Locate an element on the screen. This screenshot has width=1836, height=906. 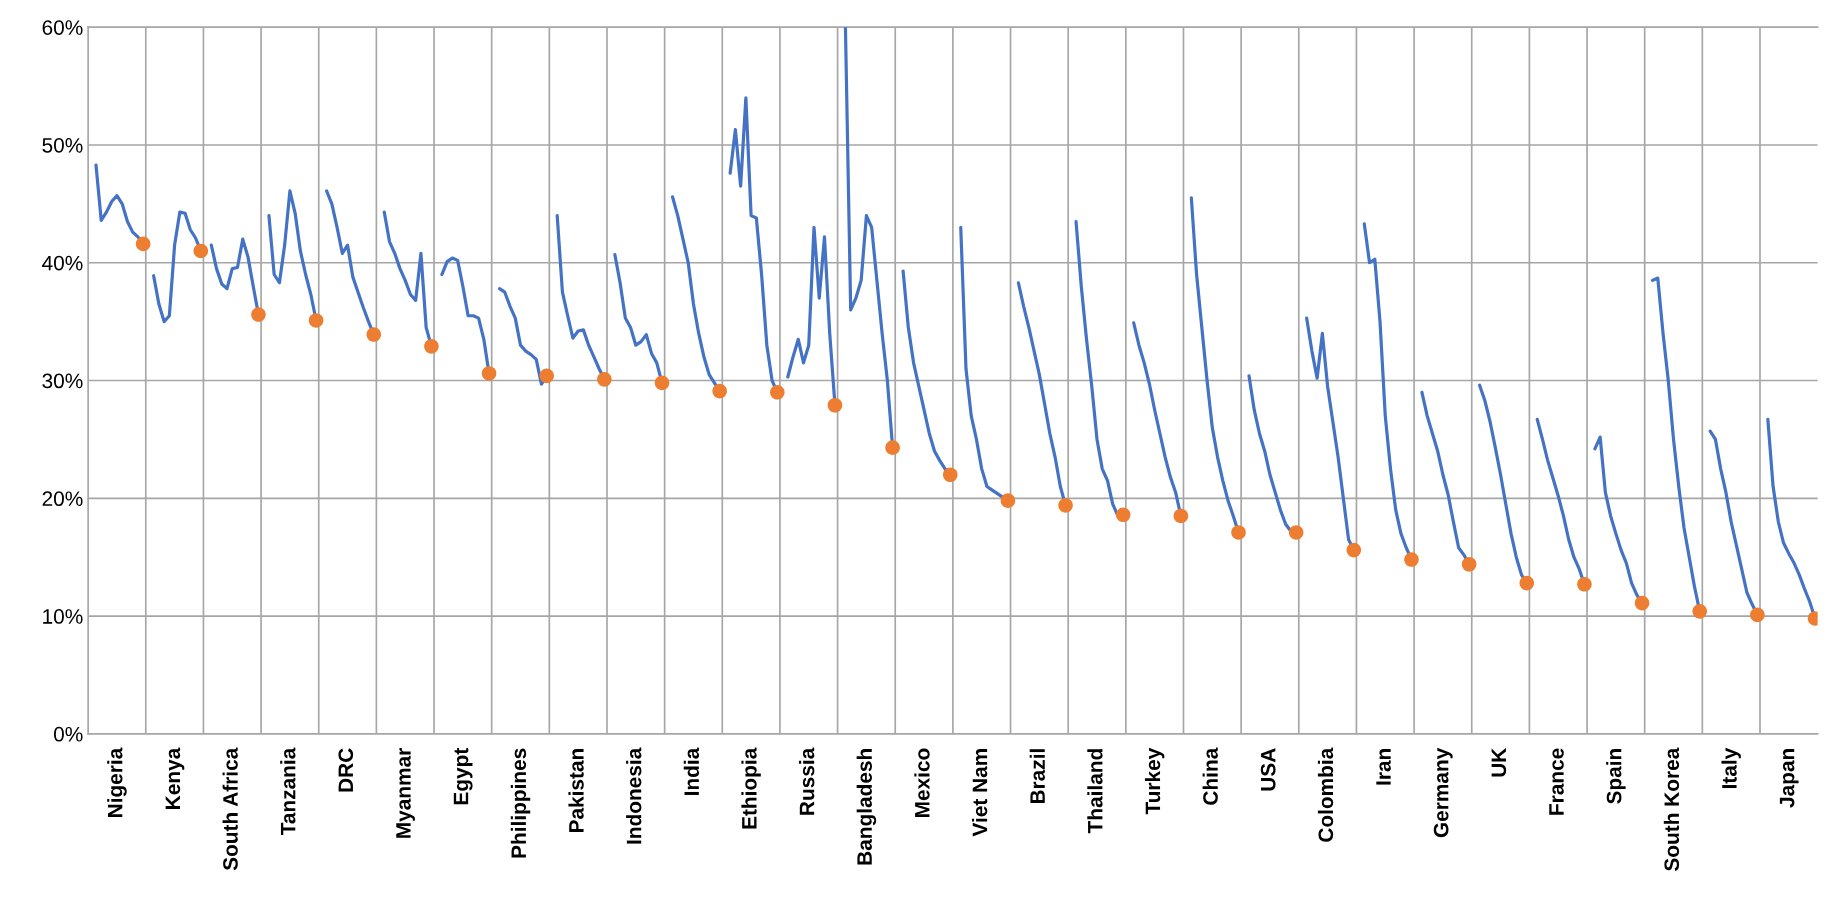
x-tick-label: Turkey is located at coordinates (1154, 781).